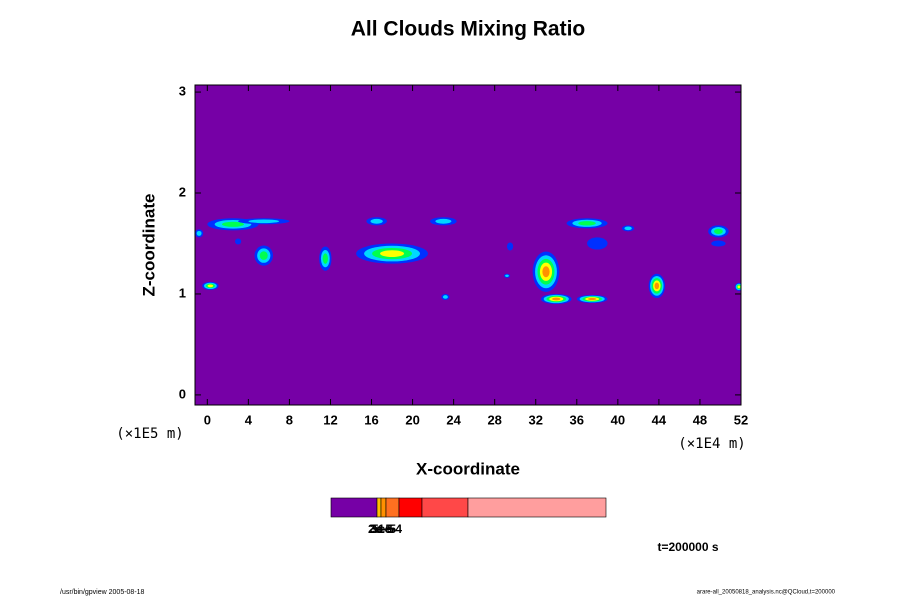 This screenshot has width=900, height=605. Describe the element at coordinates (249, 419) in the screenshot. I see `x-tick-label: 4` at that location.